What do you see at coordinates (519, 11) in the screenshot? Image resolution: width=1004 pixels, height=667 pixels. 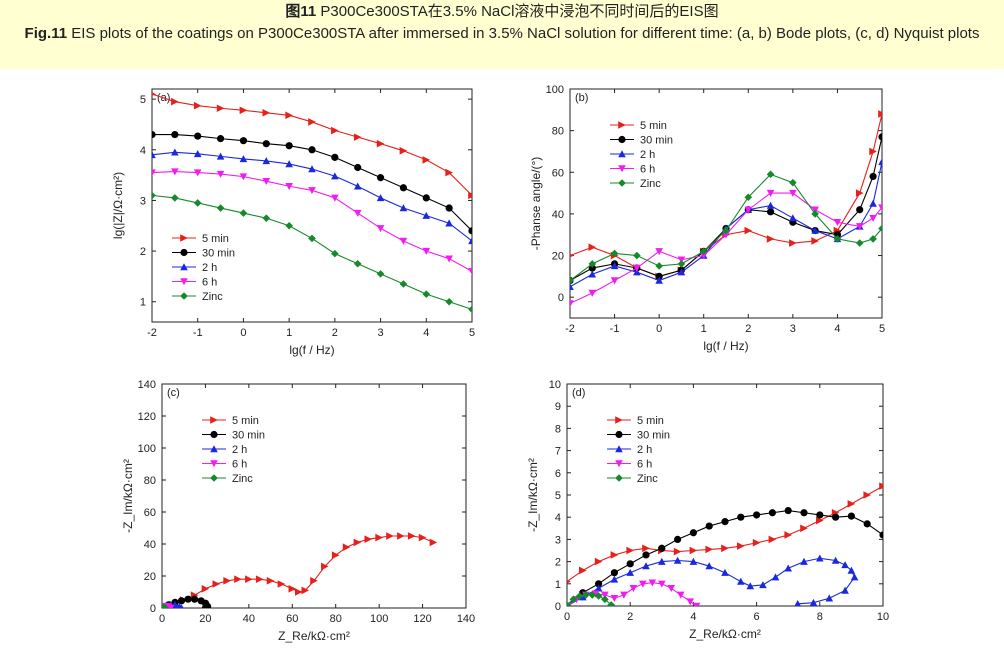 I see `caption-cn-text: P300Ce300STA在3.5% NaCl溶液中浸泡不同时间后的EIS图` at bounding box center [519, 11].